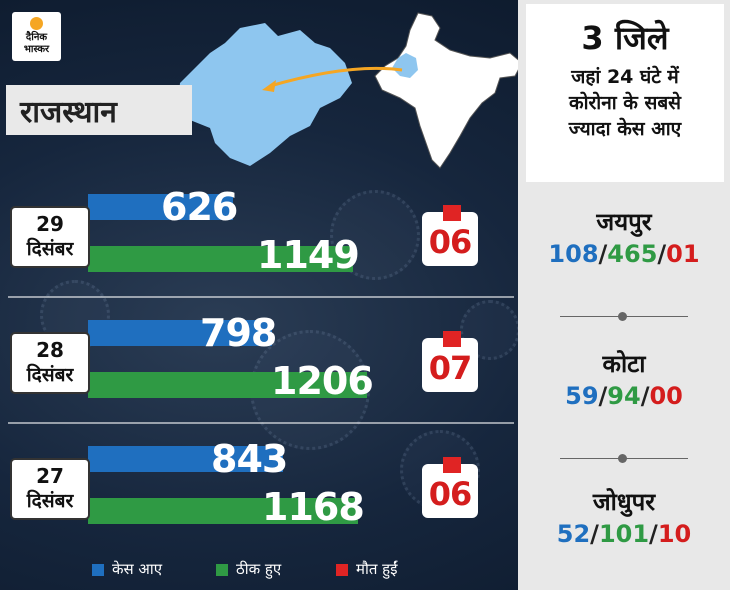 The height and width of the screenshot is (590, 730). What do you see at coordinates (50, 350) in the screenshot?
I see `date-day: 28` at bounding box center [50, 350].